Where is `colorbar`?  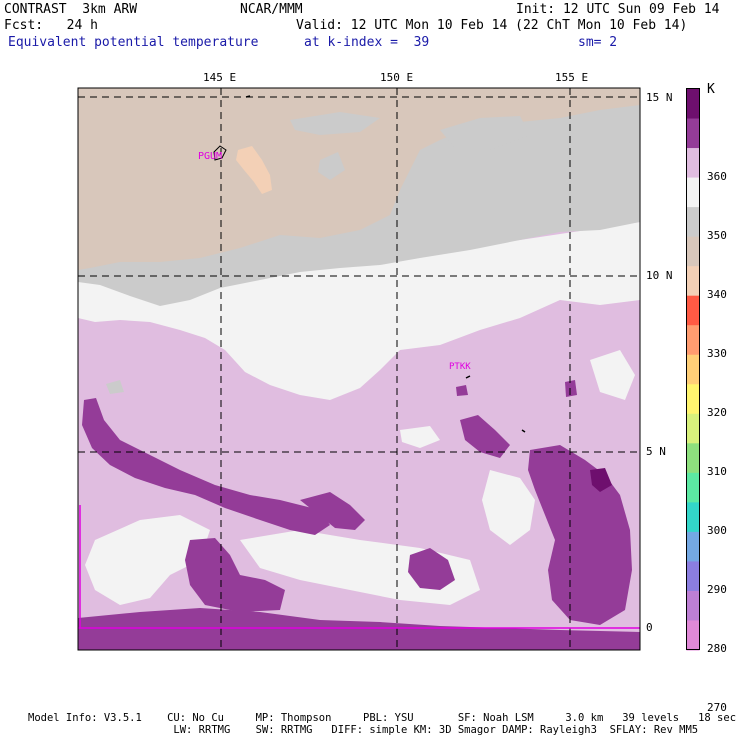 colorbar is located at coordinates (693, 369).